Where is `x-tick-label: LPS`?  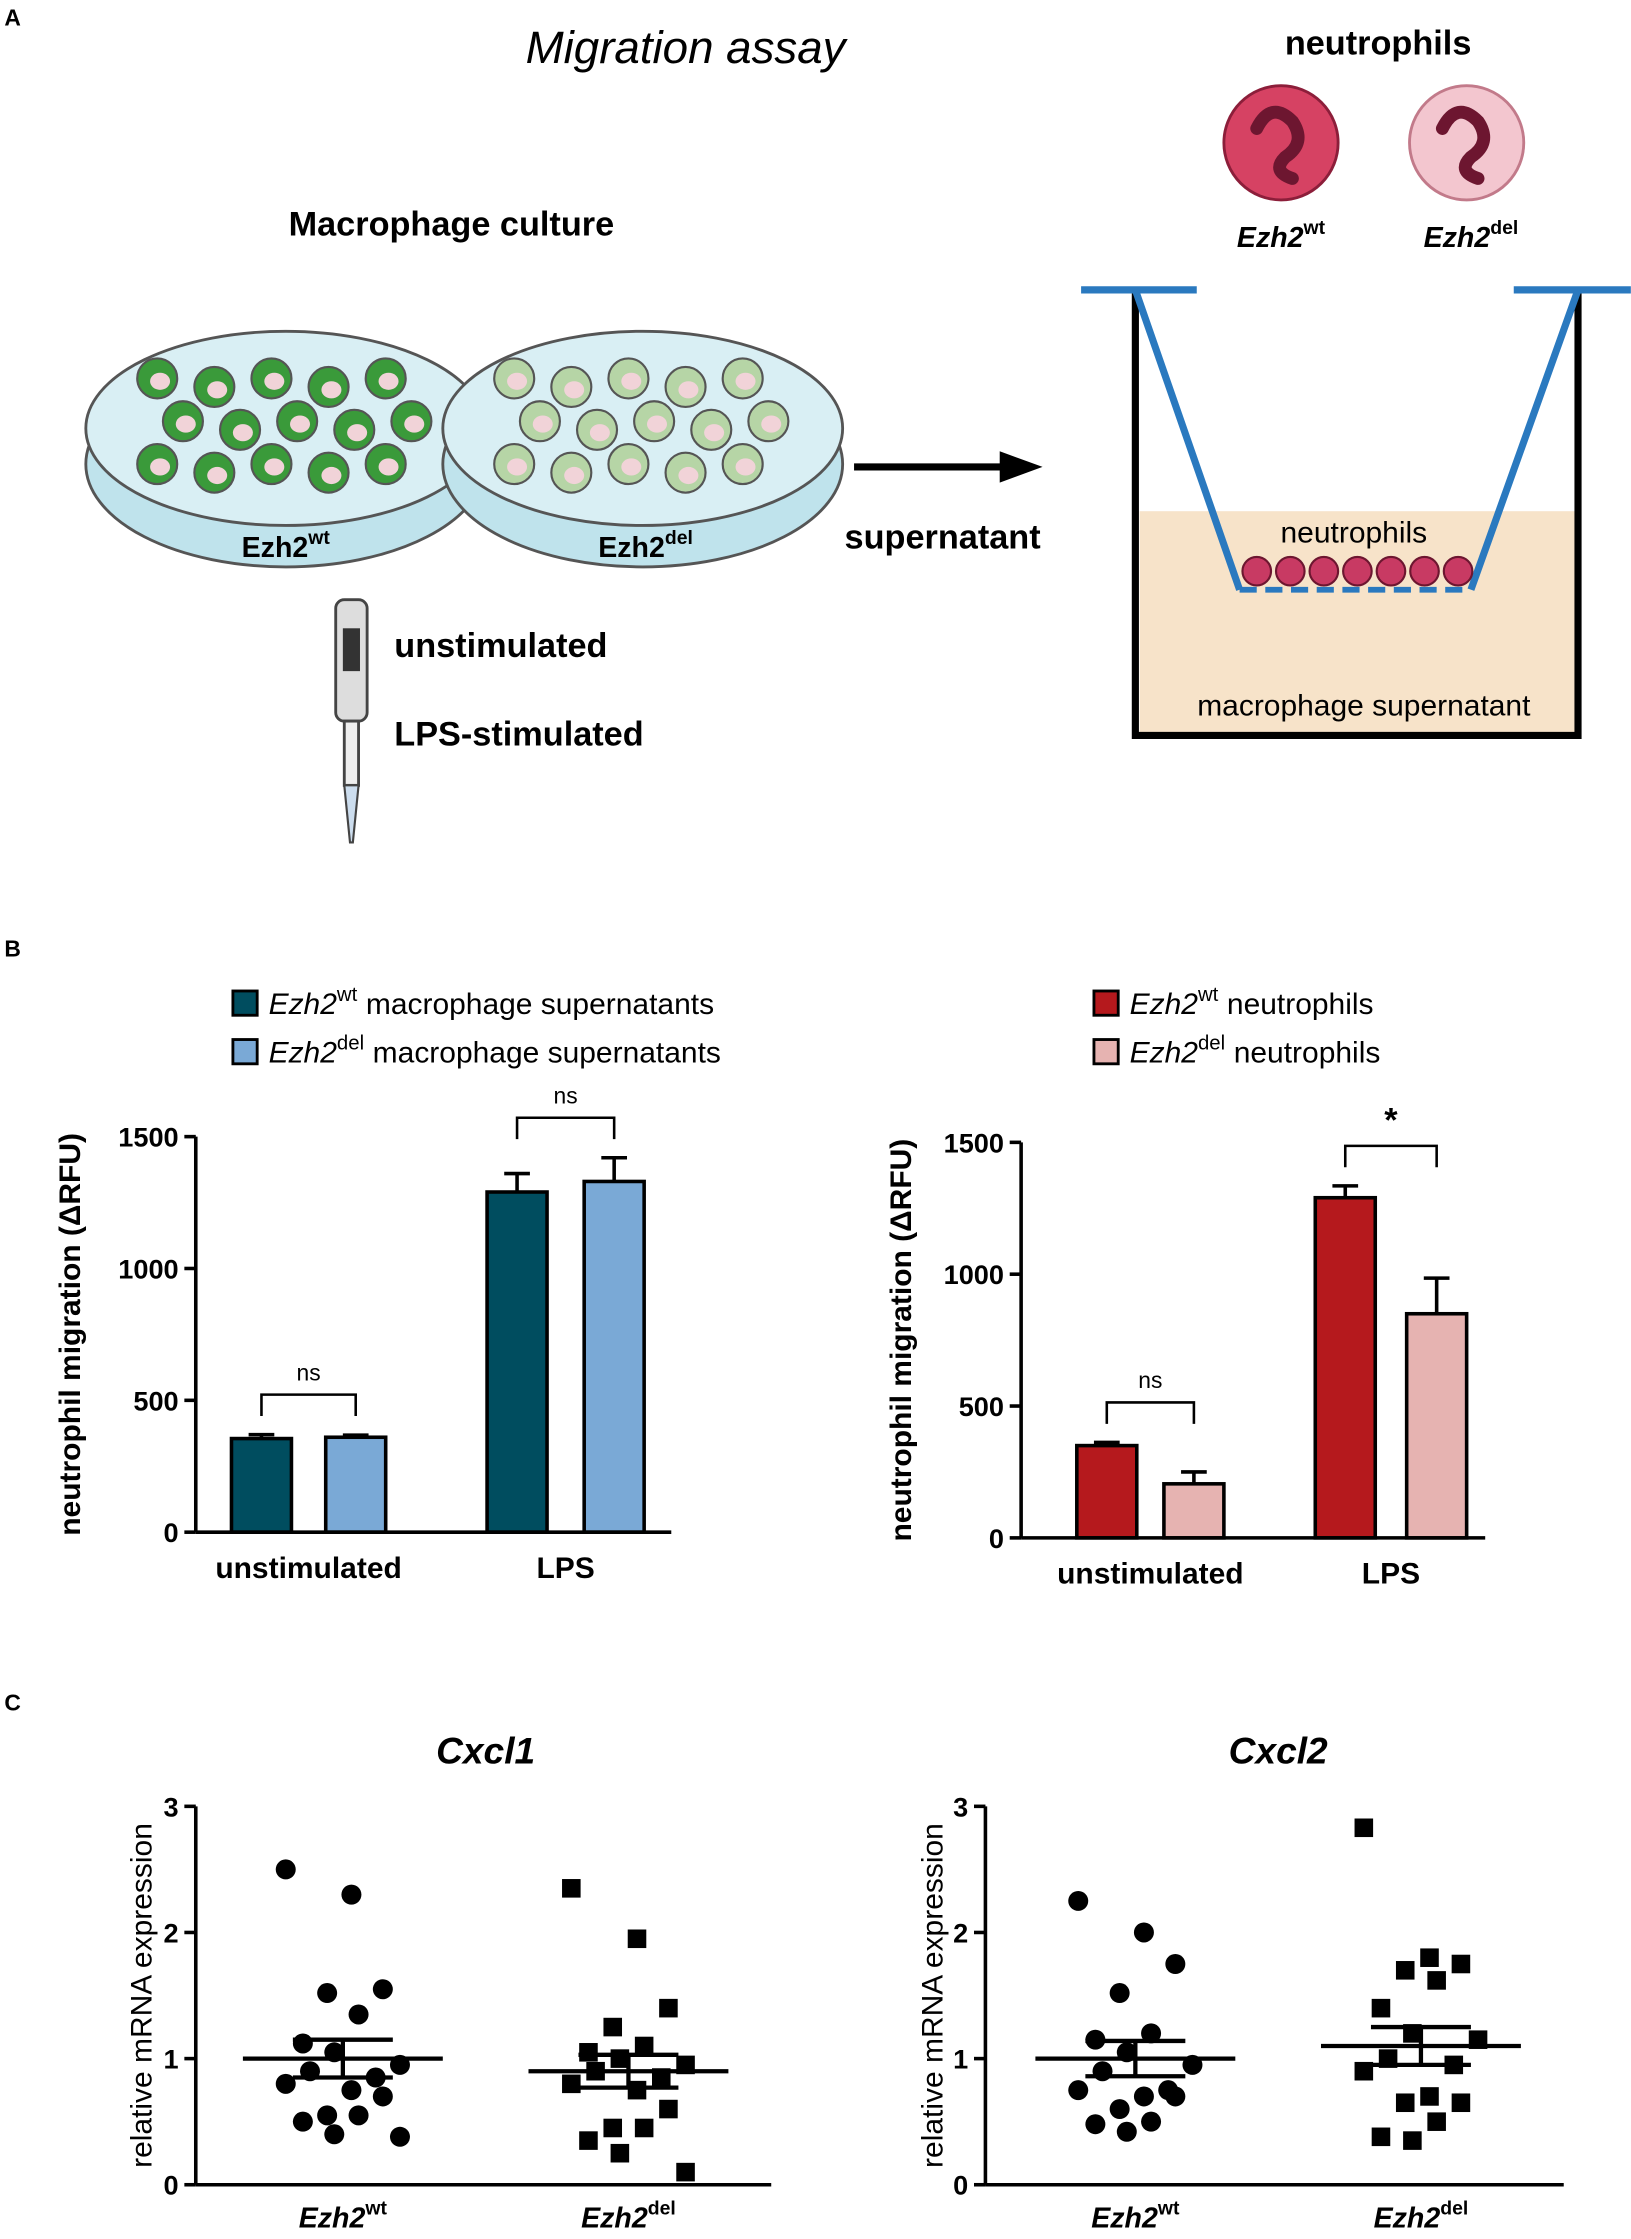 x-tick-label: LPS is located at coordinates (1391, 1574).